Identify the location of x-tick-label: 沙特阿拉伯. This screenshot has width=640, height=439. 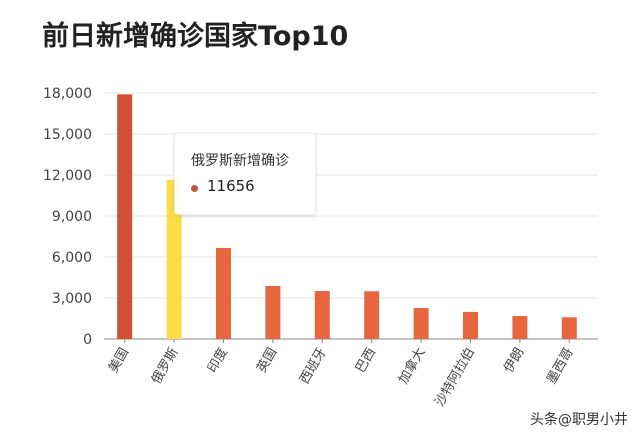
(454, 378).